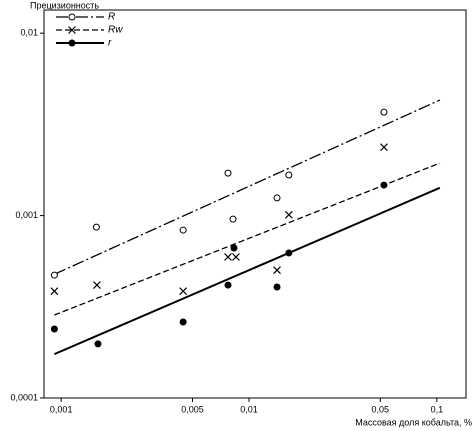 Image resolution: width=474 pixels, height=431 pixels. I want to click on x-tick-label: 0,1, so click(437, 409).